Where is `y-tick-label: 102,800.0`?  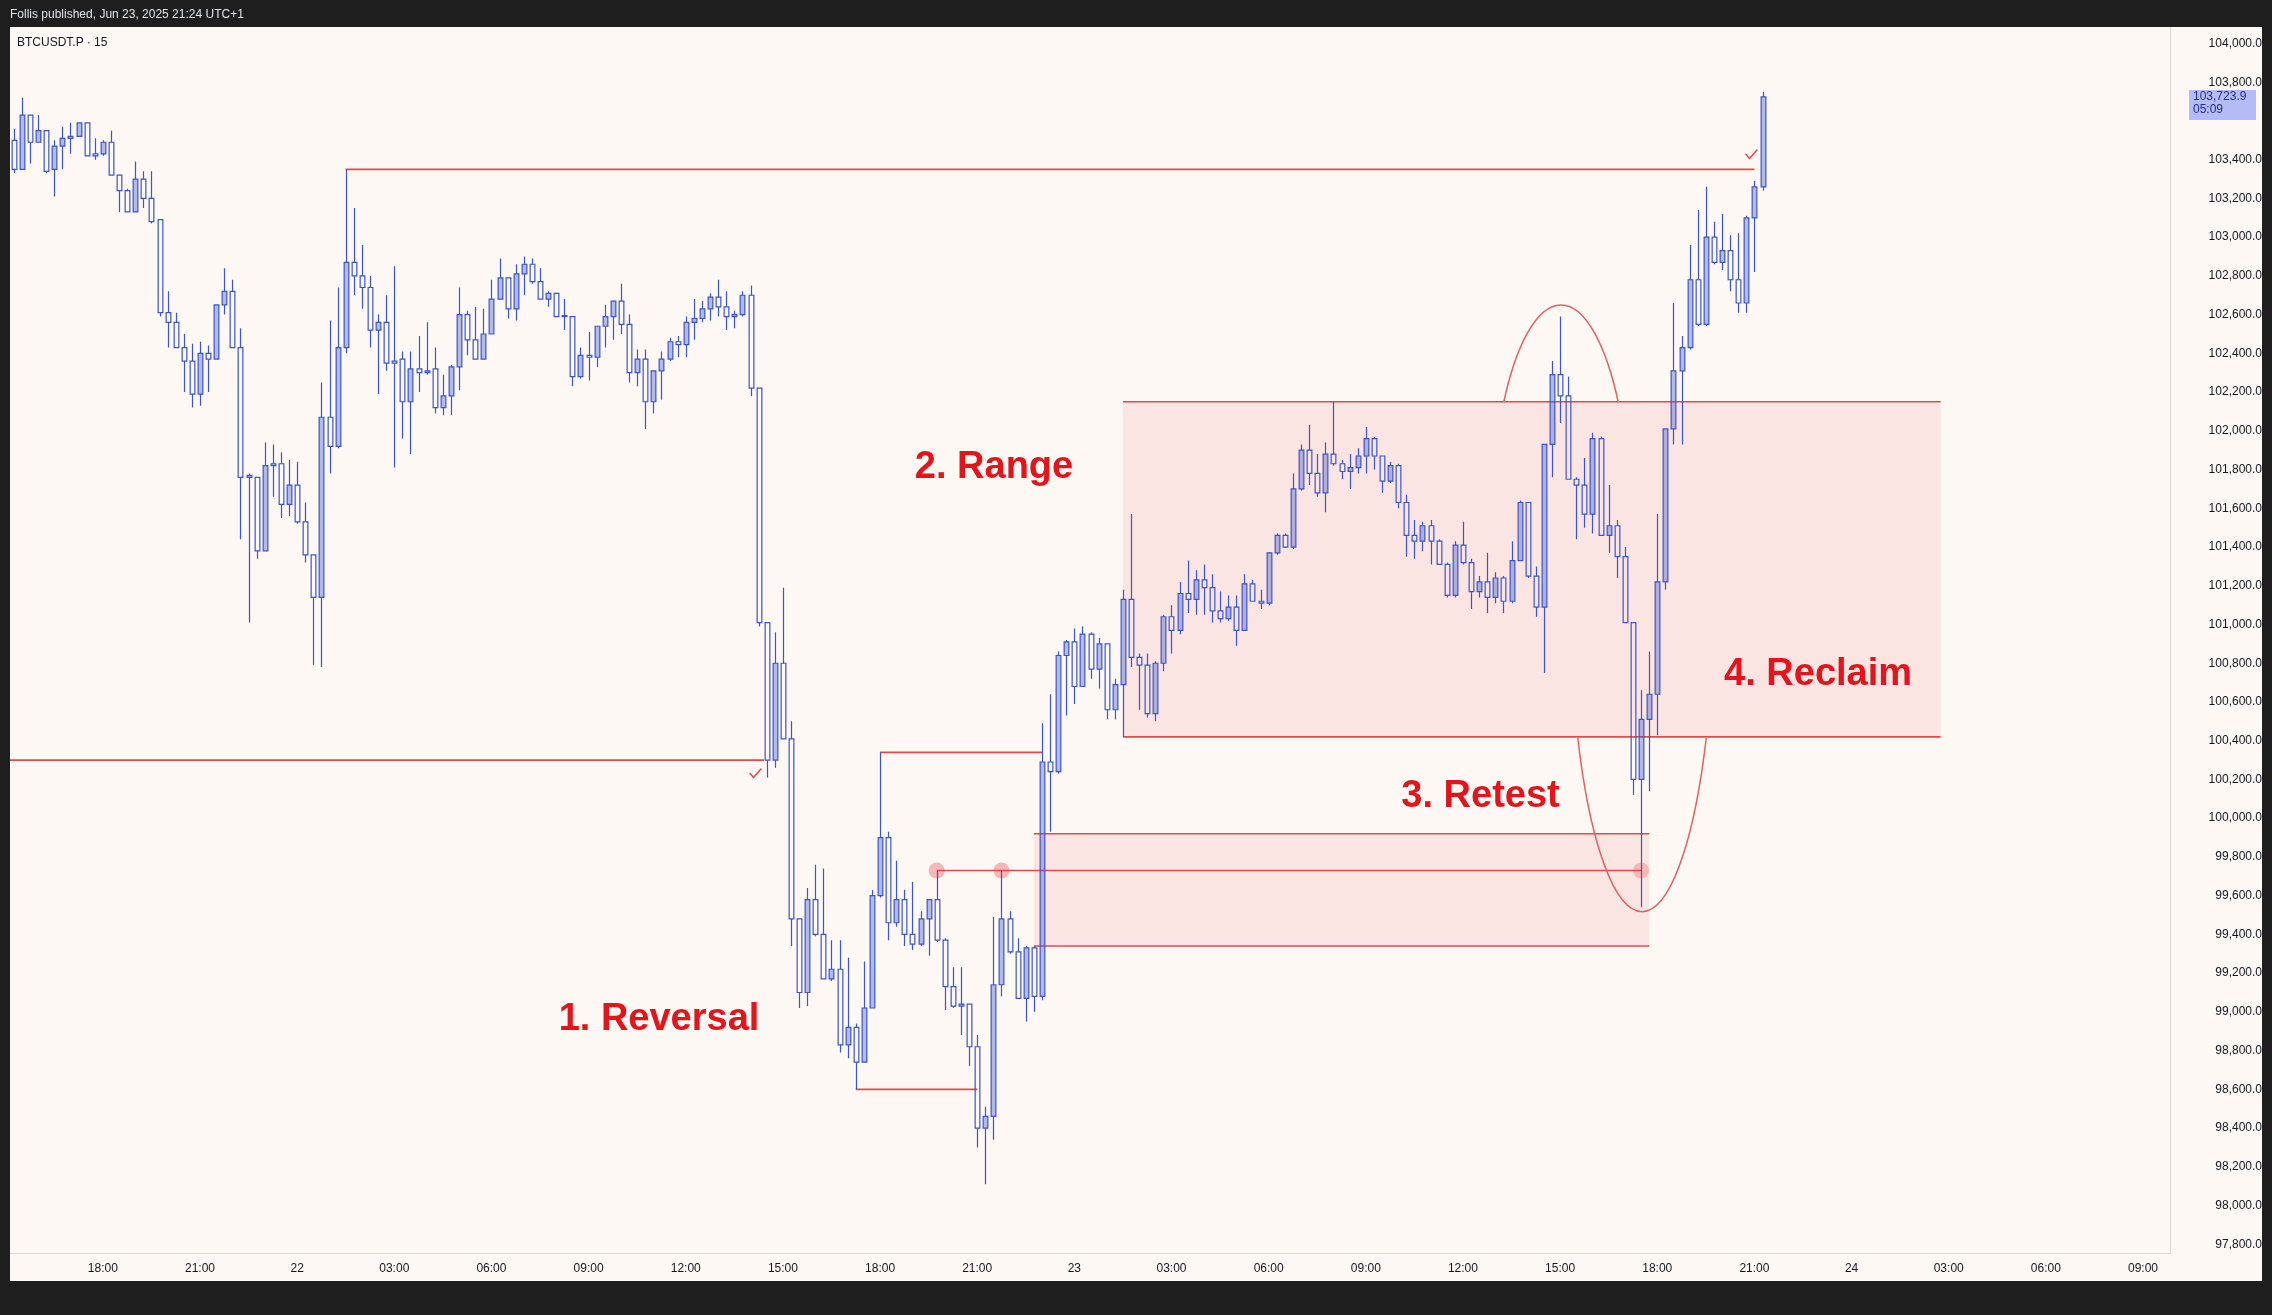 y-tick-label: 102,800.0 is located at coordinates (2235, 275).